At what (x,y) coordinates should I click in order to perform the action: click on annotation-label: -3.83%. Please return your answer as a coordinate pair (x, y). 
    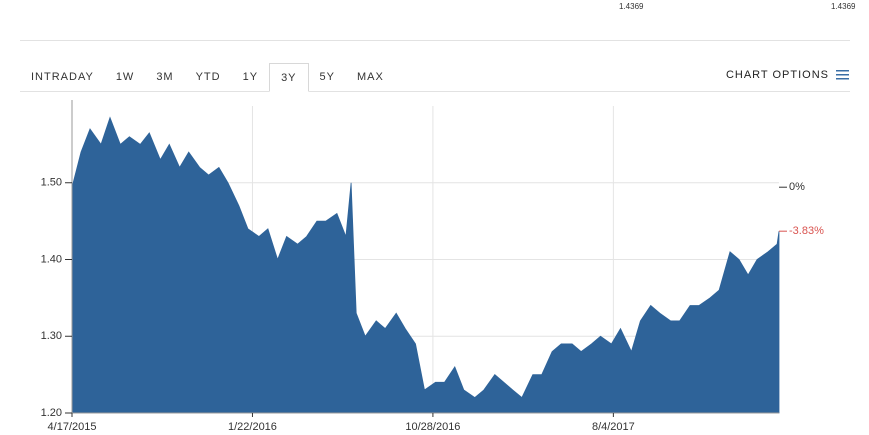
    Looking at the image, I should click on (806, 231).